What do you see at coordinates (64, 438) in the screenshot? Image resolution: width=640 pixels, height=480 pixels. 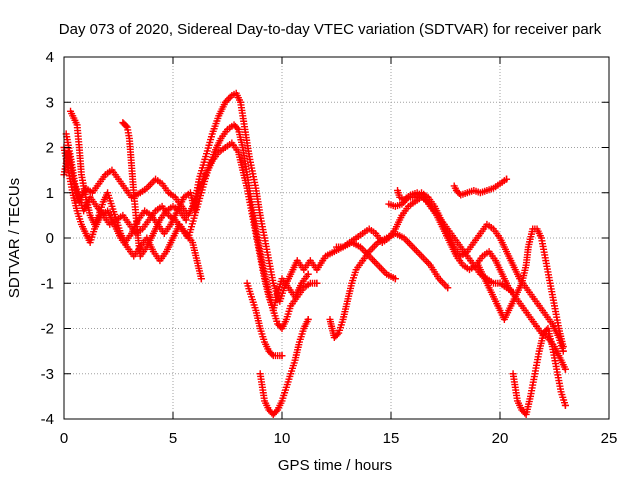 I see `x-tick-label: 0` at bounding box center [64, 438].